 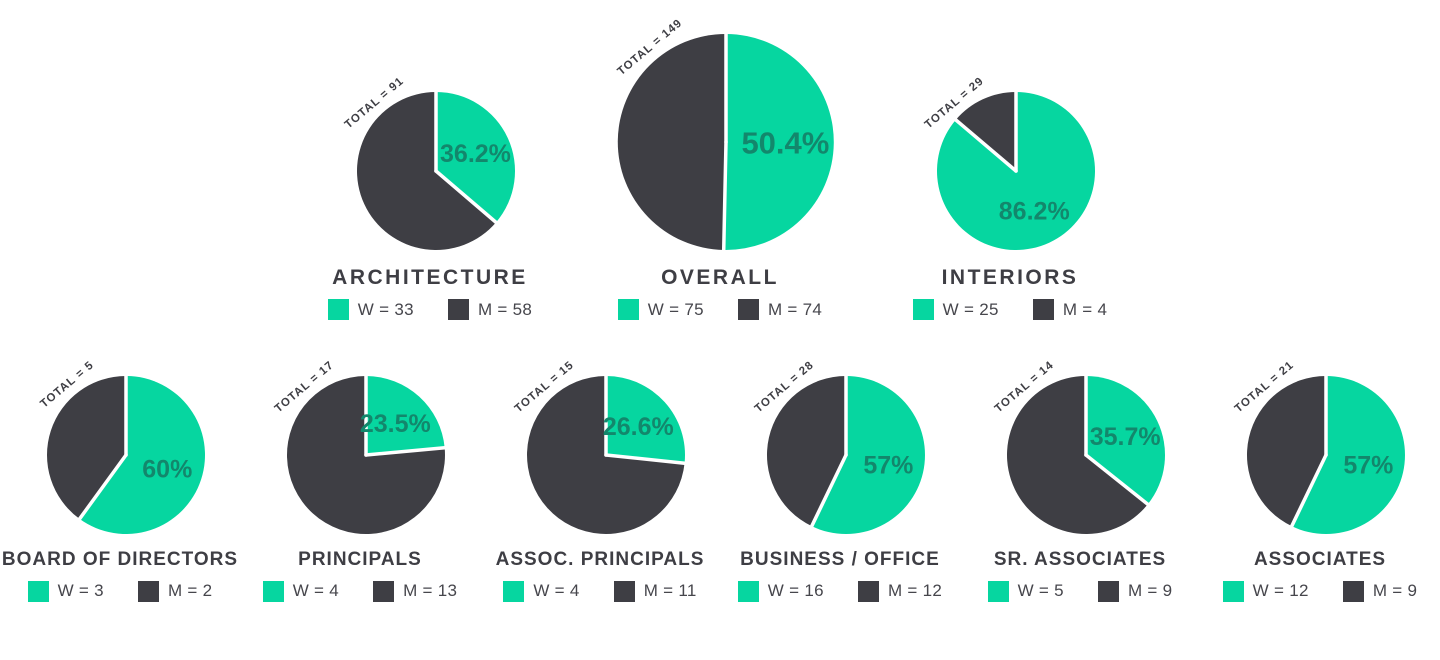 I want to click on legend-women-label: W = 4, so click(x=556, y=591).